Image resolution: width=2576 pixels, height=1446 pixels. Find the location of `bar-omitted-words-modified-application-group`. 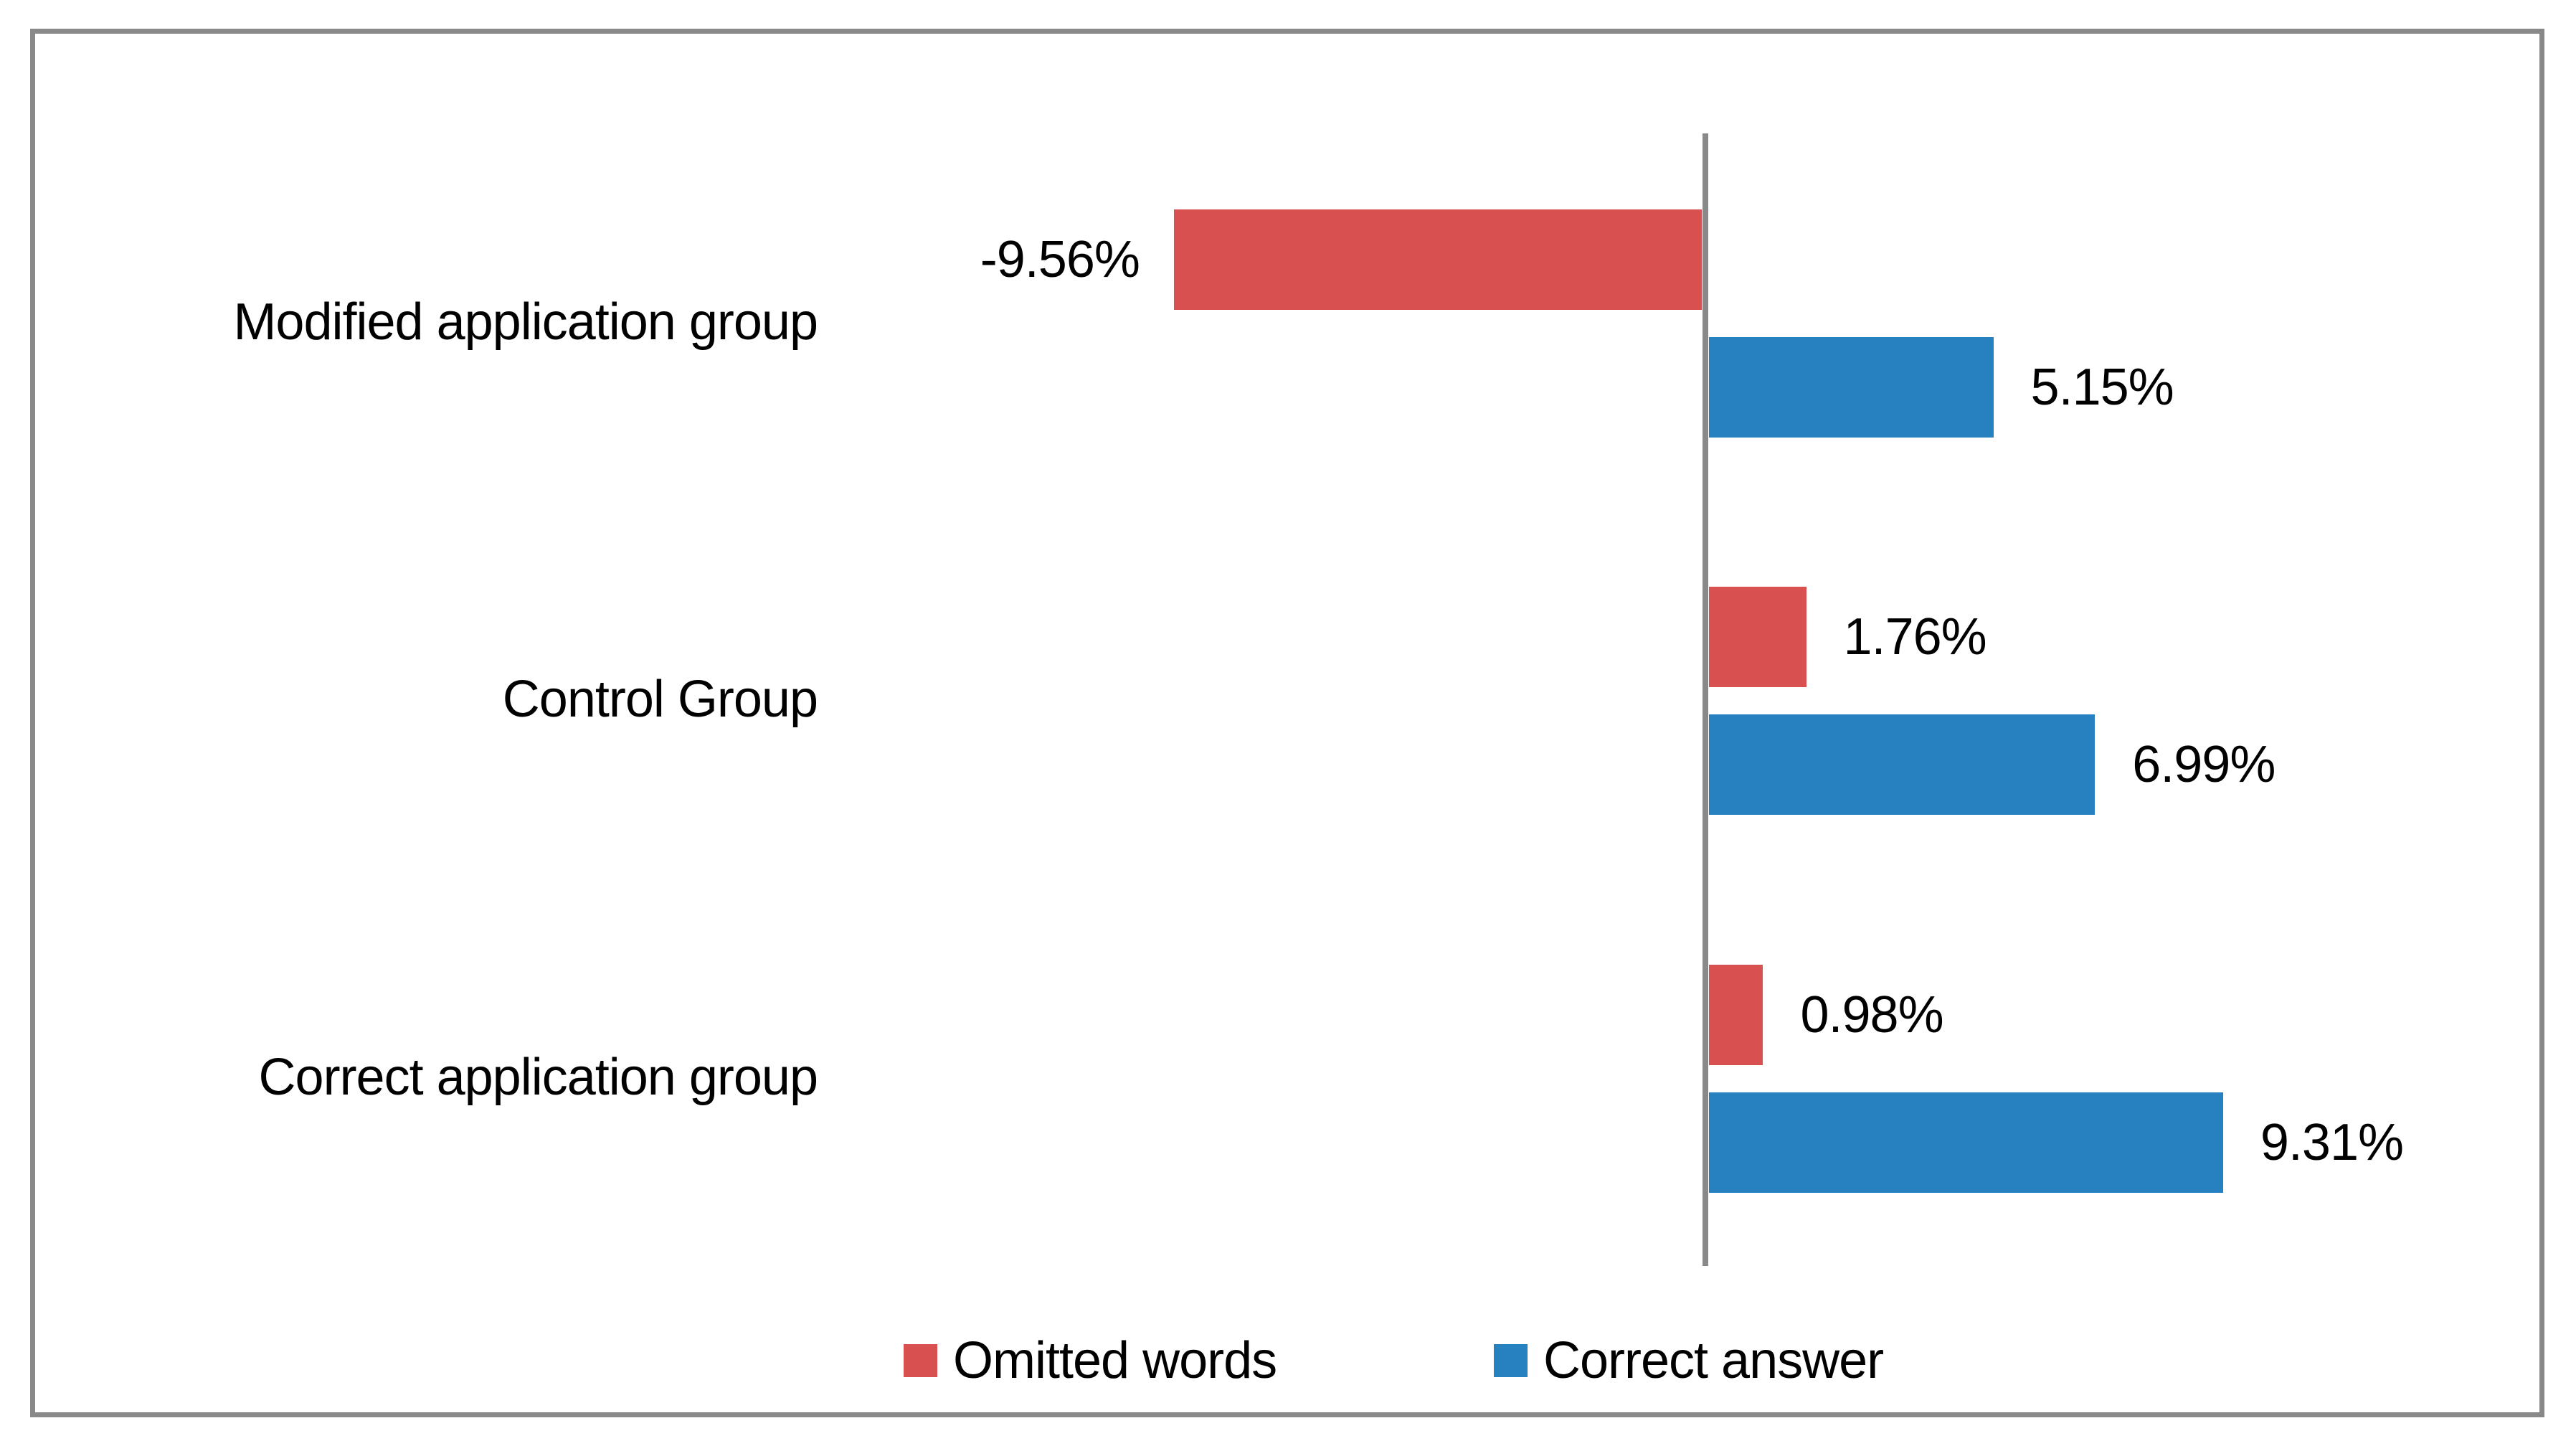

bar-omitted-words-modified-application-group is located at coordinates (1437, 259).